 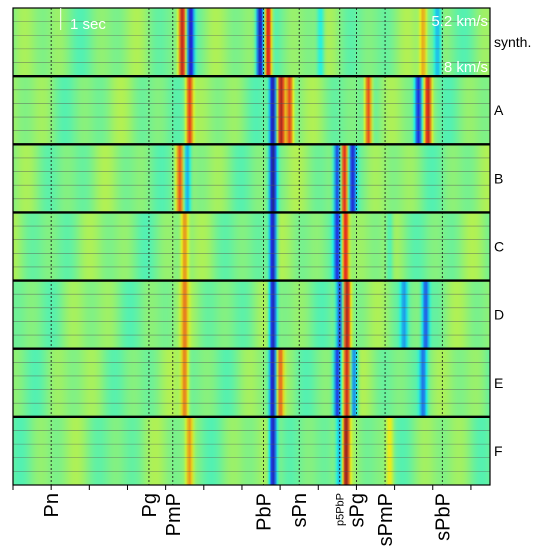 I want to click on panel-label: D, so click(x=499, y=315).